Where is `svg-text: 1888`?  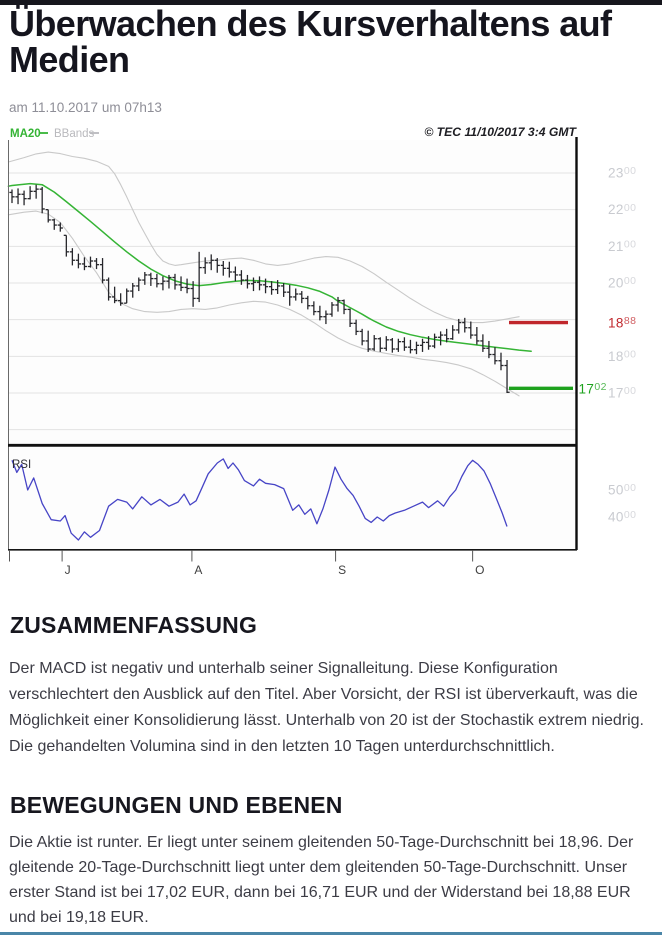 svg-text: 1888 is located at coordinates (622, 322).